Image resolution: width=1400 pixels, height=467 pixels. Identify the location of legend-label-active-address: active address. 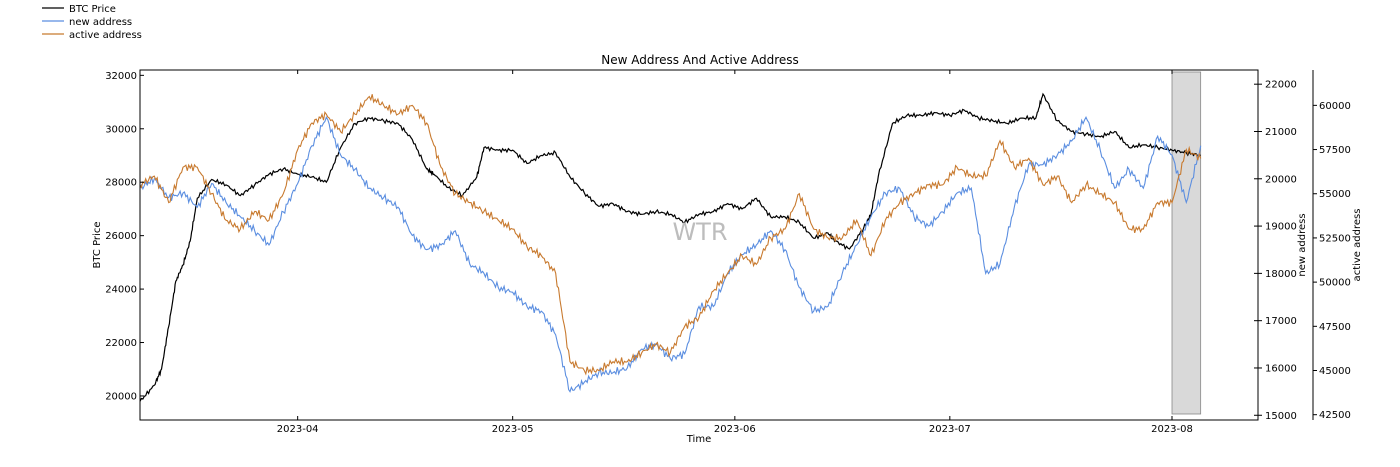
(105, 35).